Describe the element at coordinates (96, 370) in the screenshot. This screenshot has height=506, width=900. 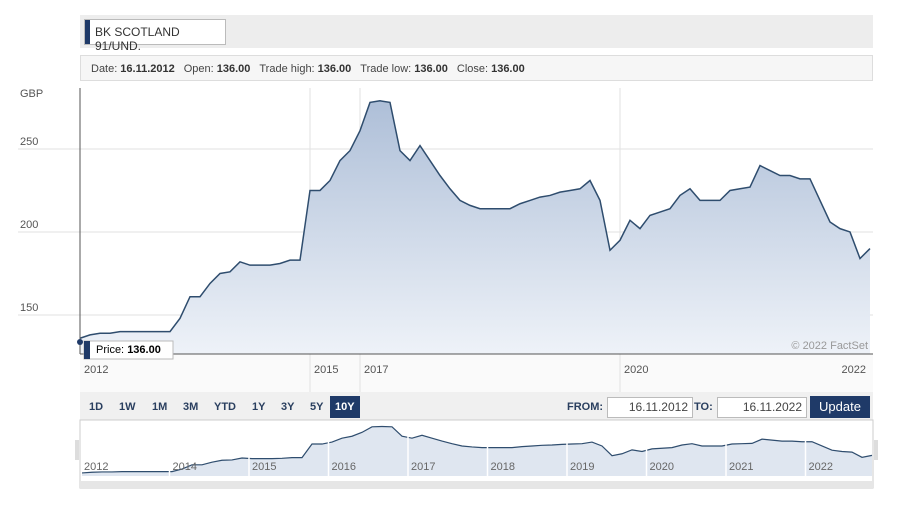
I see `x-tick-label: 2012` at that location.